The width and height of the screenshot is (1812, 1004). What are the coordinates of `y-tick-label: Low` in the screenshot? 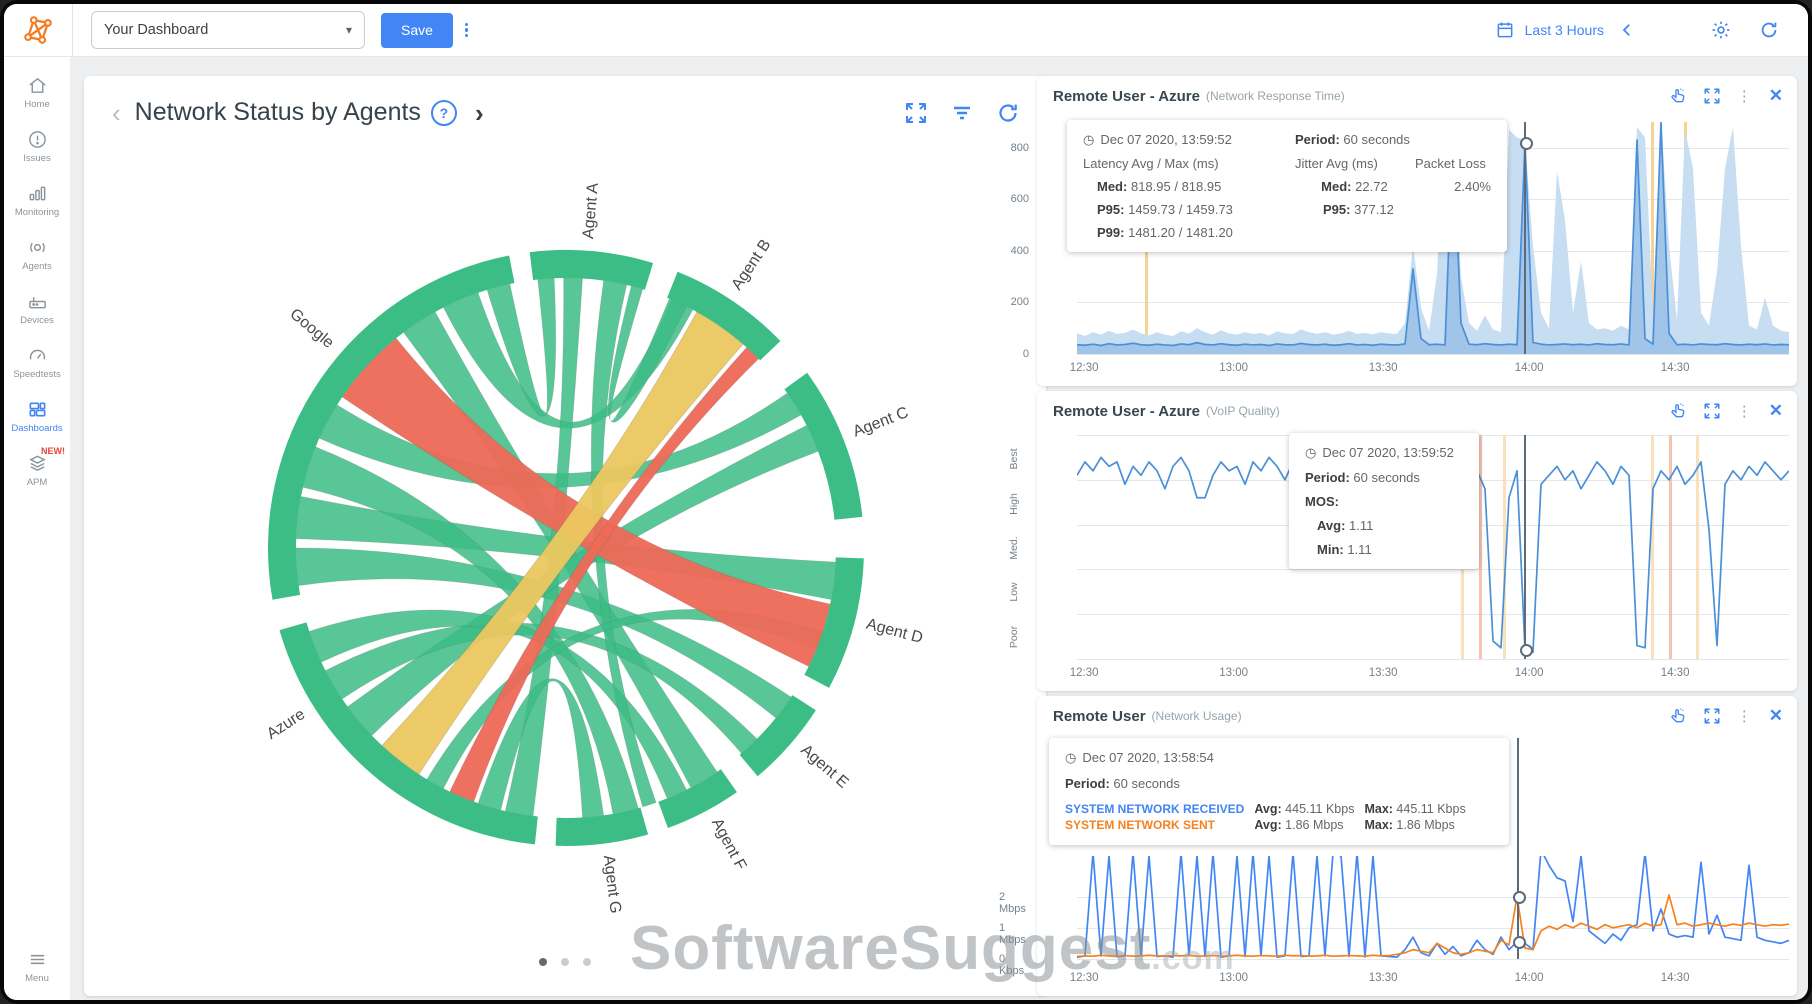 It's located at (1014, 592).